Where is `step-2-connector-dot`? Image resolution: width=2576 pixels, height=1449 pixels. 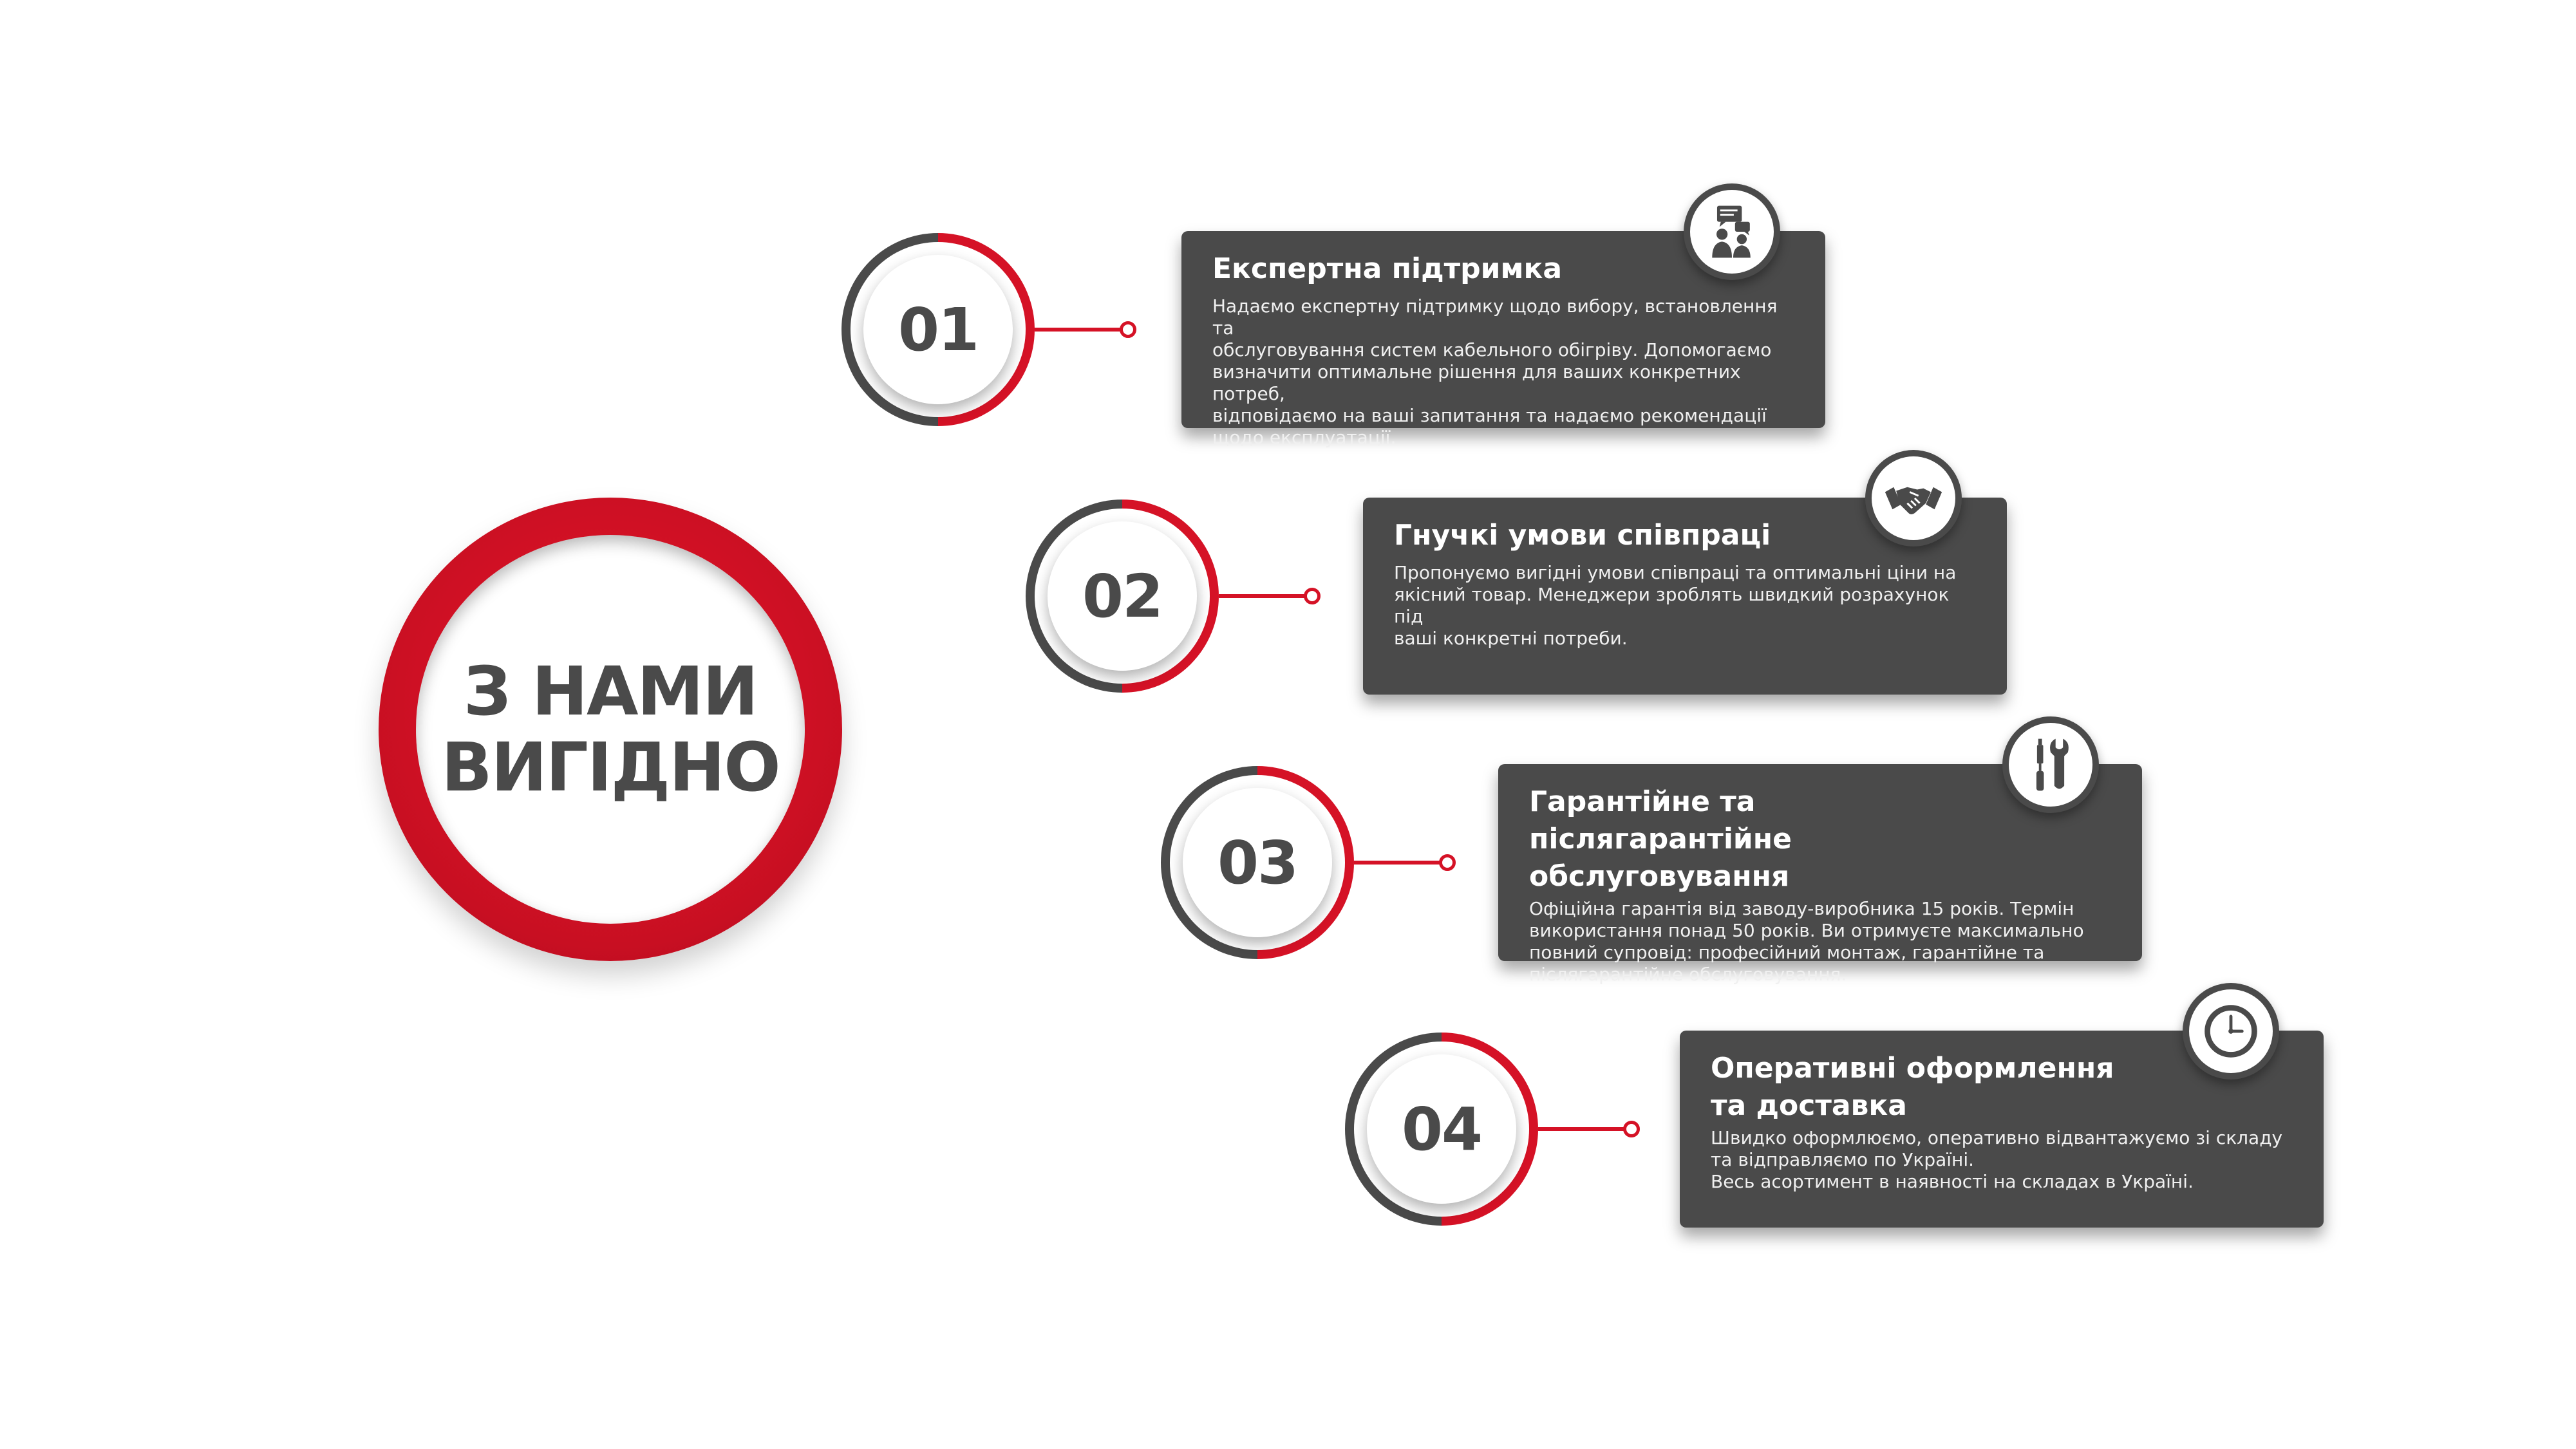
step-2-connector-dot is located at coordinates (1312, 596).